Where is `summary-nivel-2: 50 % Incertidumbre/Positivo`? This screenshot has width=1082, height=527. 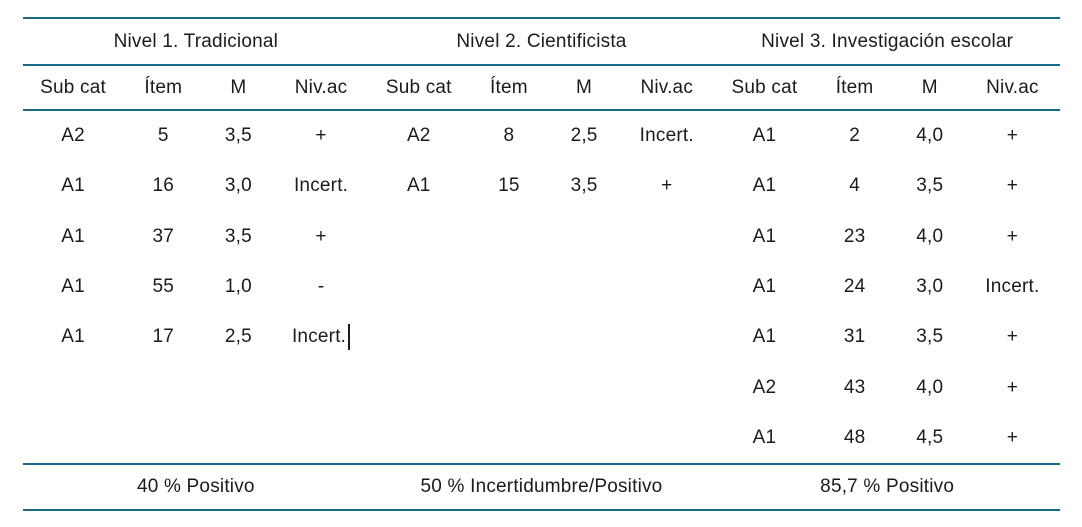 summary-nivel-2: 50 % Incertidumbre/Positivo is located at coordinates (541, 487).